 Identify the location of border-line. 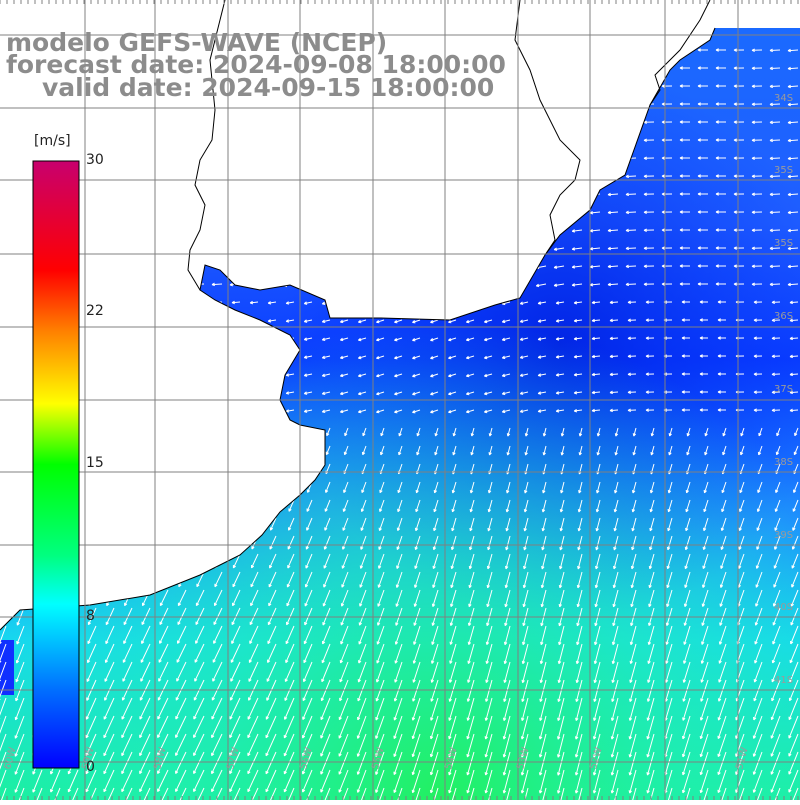
(547, 128).